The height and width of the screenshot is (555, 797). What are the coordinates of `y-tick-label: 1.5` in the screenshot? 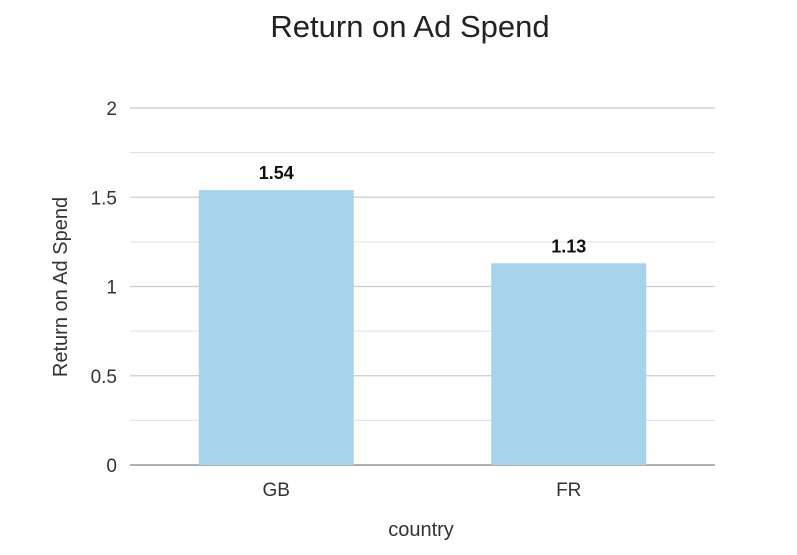 It's located at (104, 198).